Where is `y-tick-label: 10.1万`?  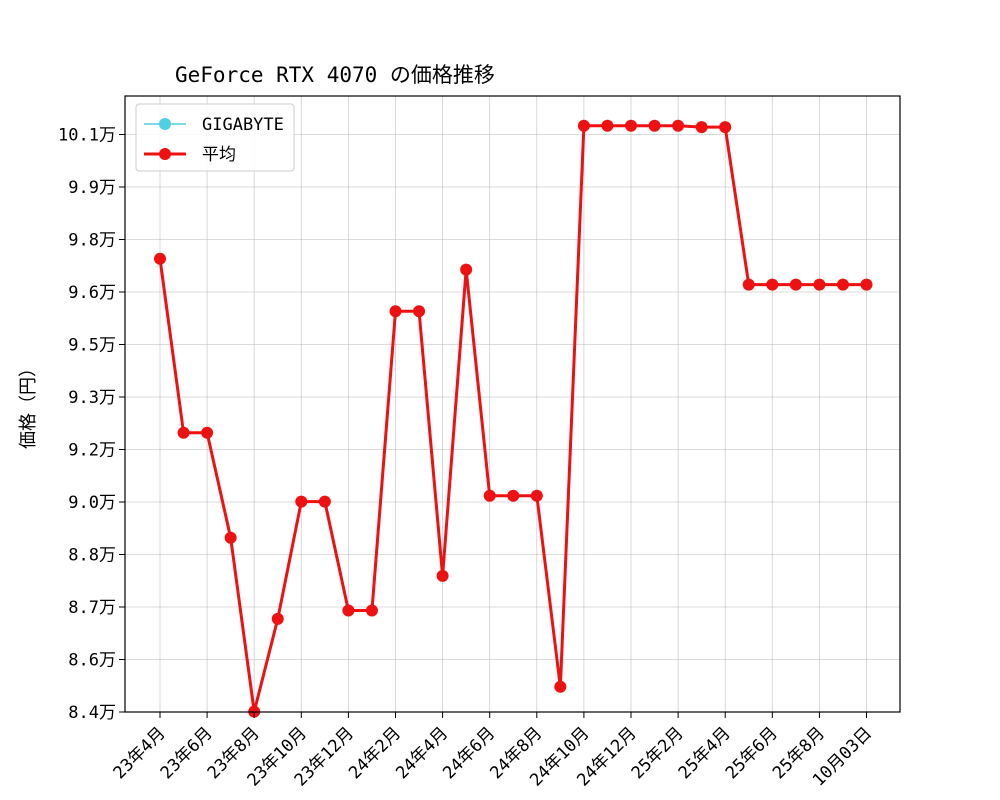 y-tick-label: 10.1万 is located at coordinates (87, 136).